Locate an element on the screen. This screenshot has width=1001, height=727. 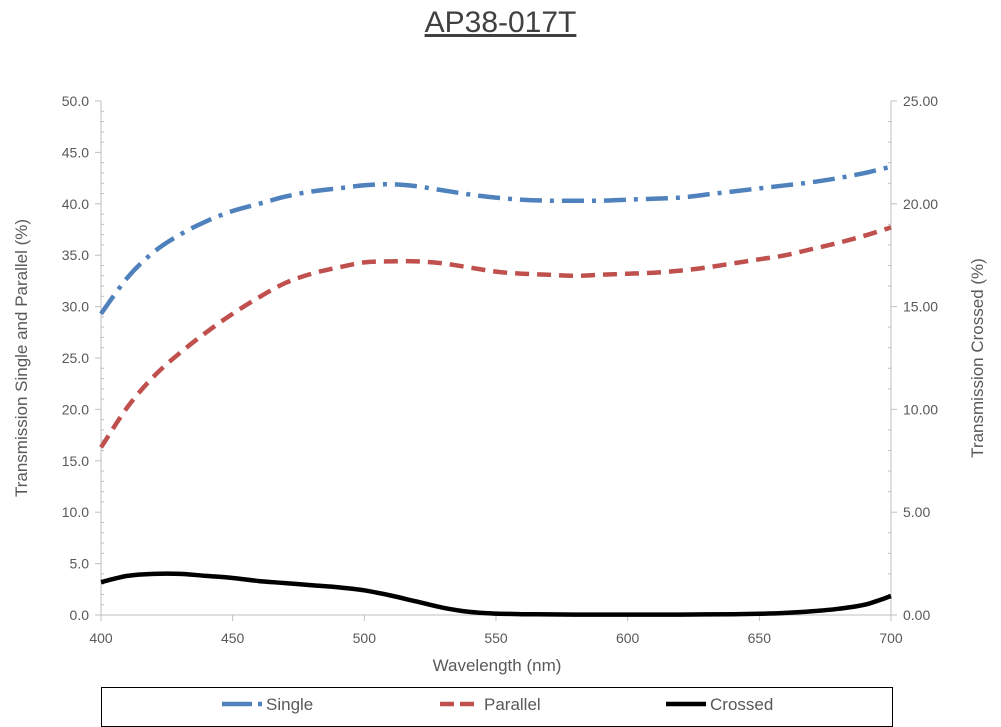
x-tick-label: 500 is located at coordinates (365, 638).